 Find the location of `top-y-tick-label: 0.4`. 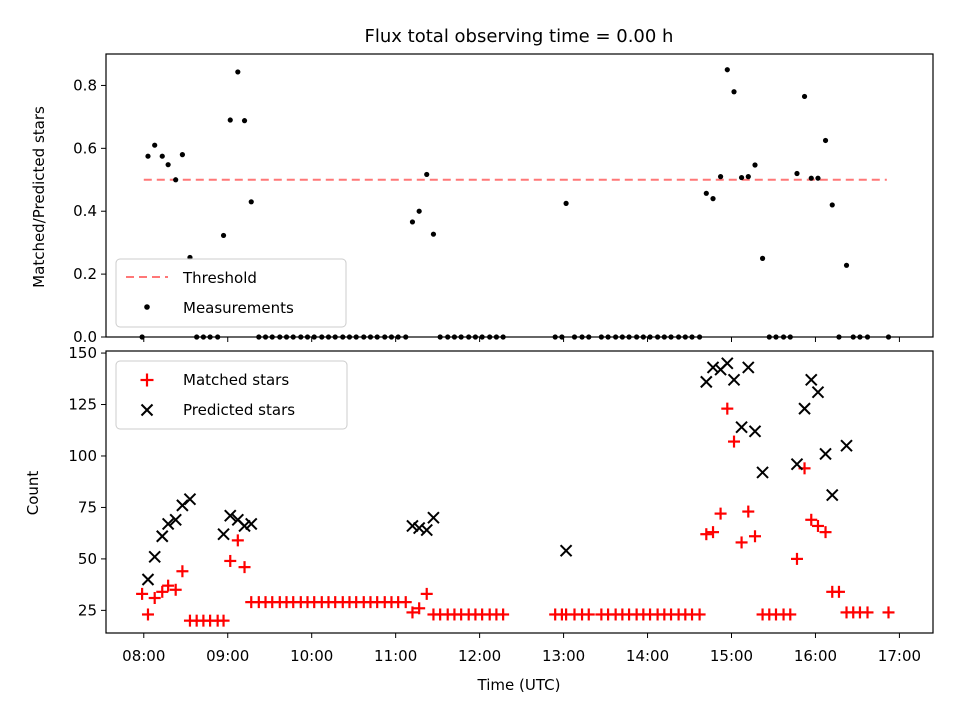

top-y-tick-label: 0.4 is located at coordinates (85, 211).